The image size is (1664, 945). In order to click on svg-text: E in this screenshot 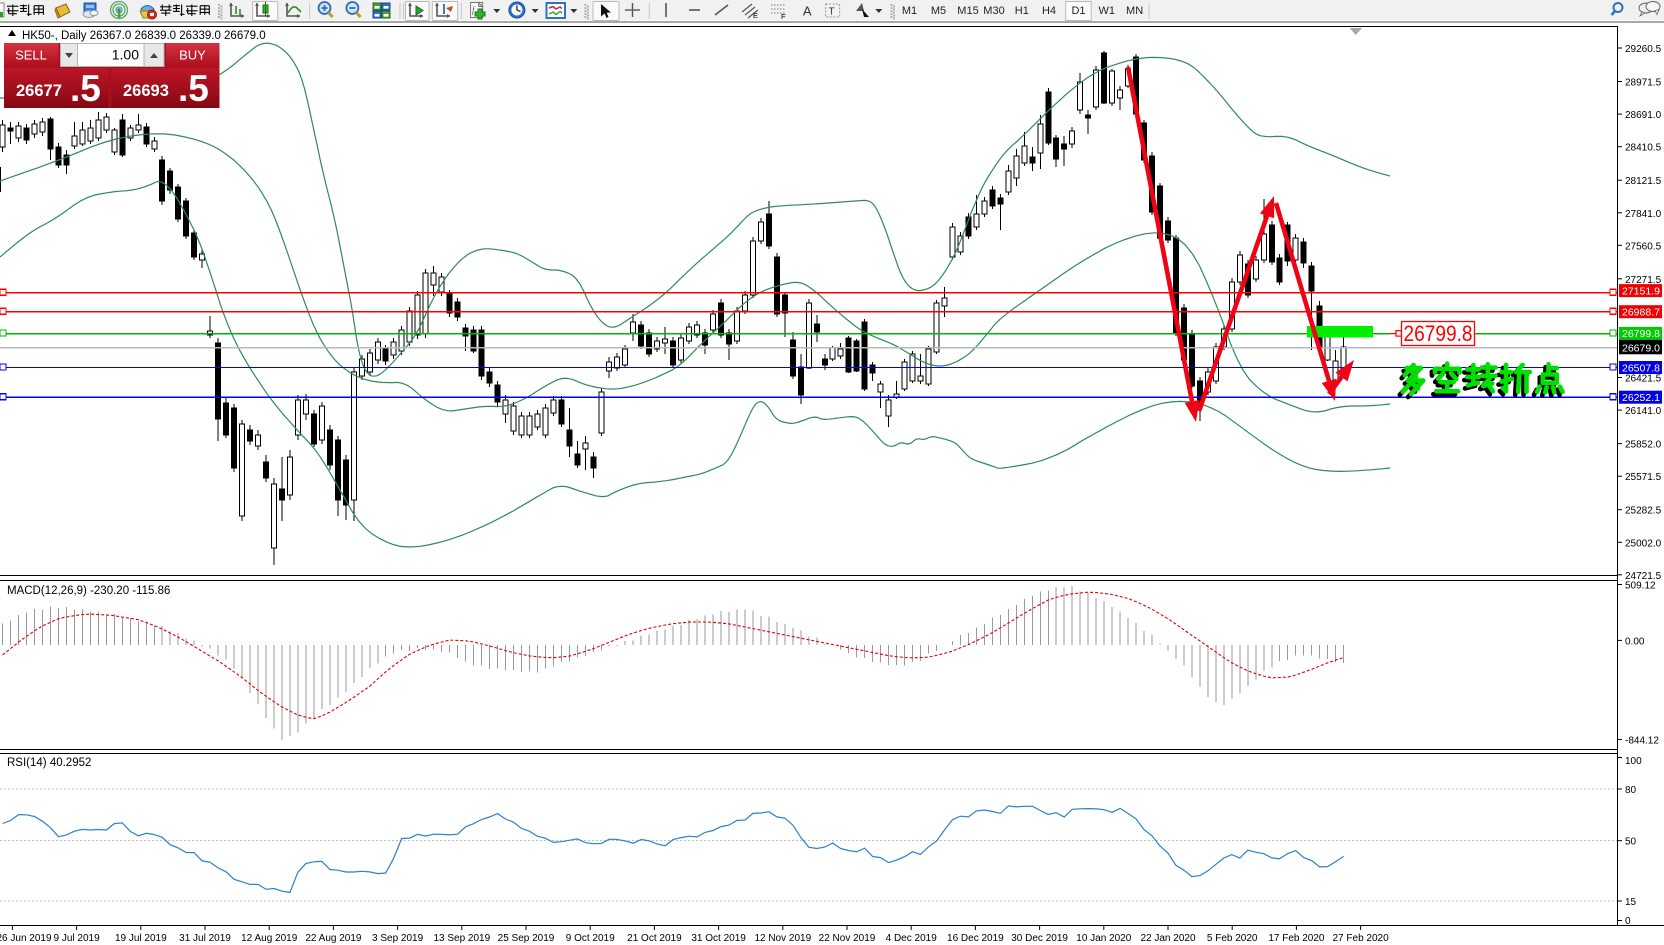, I will do `click(755, 15)`.